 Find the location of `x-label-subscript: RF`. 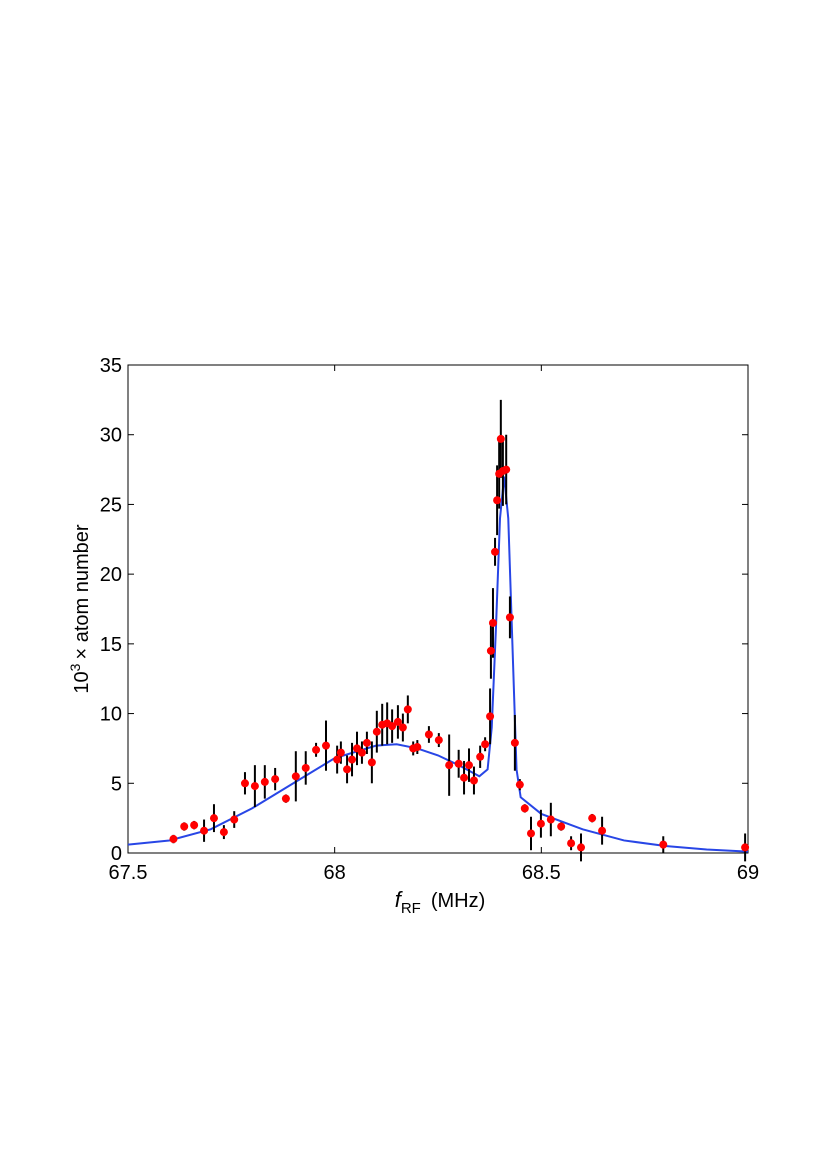

x-label-subscript: RF is located at coordinates (411, 908).